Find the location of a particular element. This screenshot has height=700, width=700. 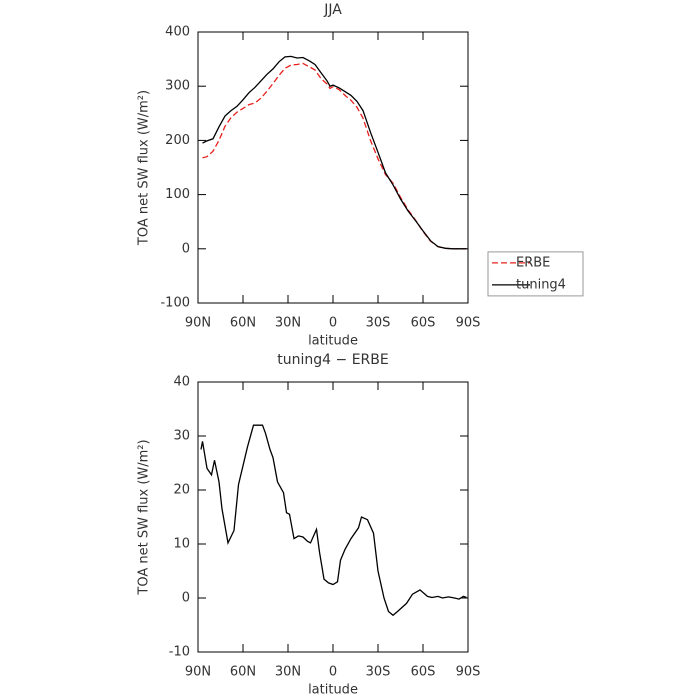

y-tick-label: 40 is located at coordinates (181, 382).